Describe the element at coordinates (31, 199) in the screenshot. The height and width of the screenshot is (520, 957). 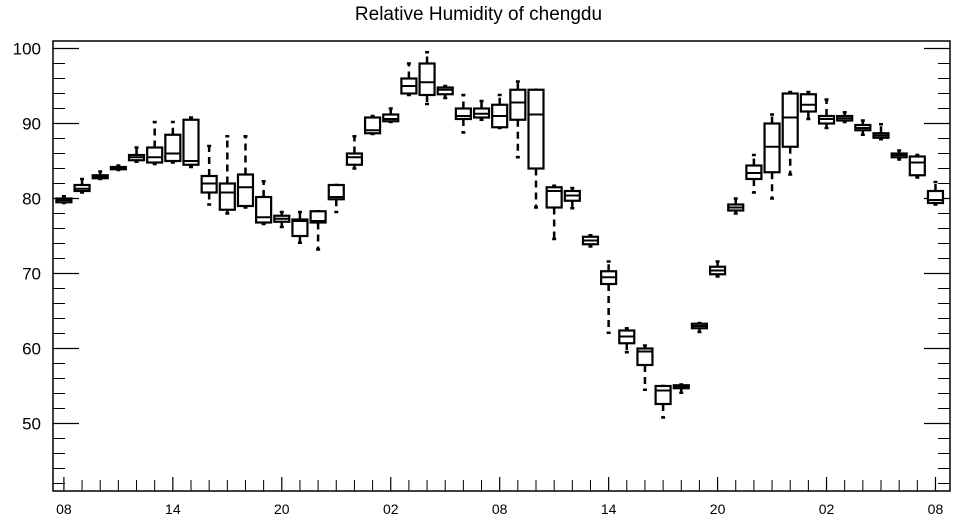
I see `y-tick-label: 80` at that location.